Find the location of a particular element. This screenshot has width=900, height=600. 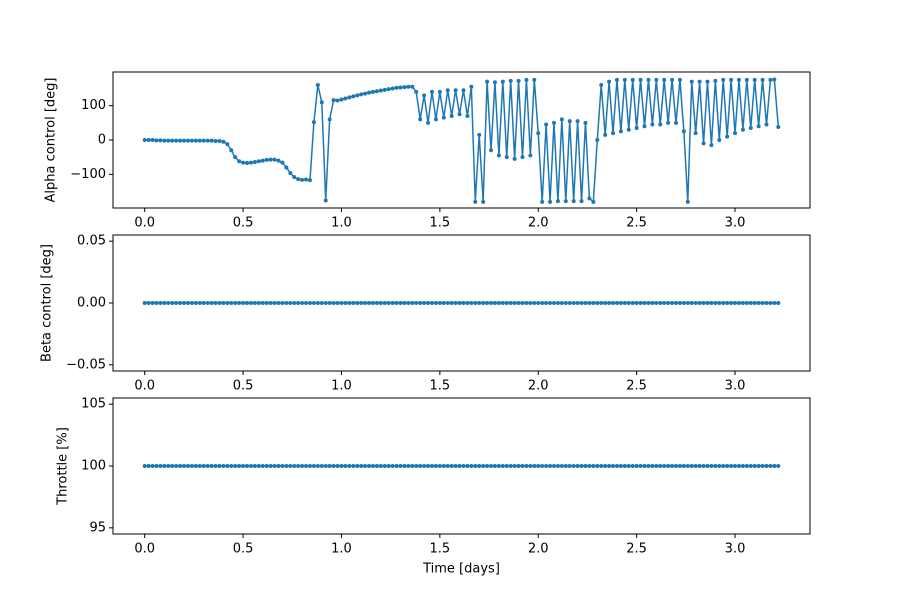

y-tick-label: −100 is located at coordinates (88, 174).